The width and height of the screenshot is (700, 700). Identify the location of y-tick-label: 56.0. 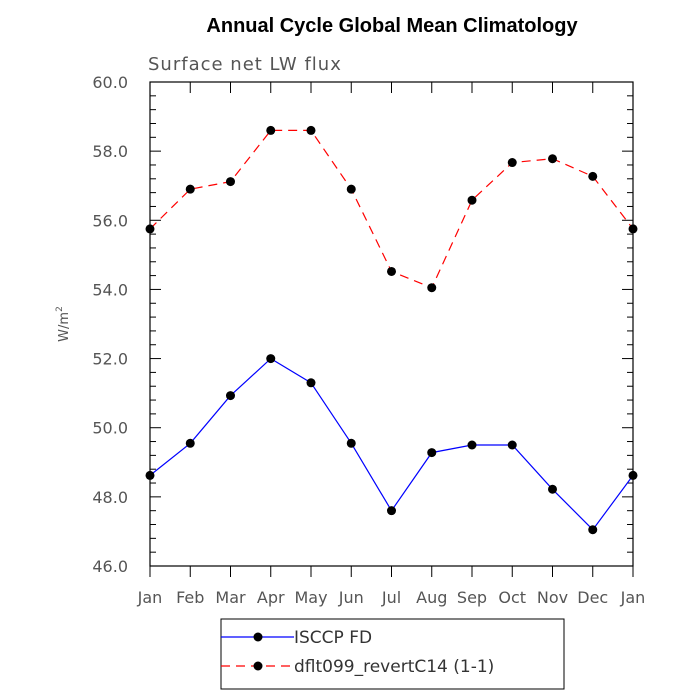
(110, 220).